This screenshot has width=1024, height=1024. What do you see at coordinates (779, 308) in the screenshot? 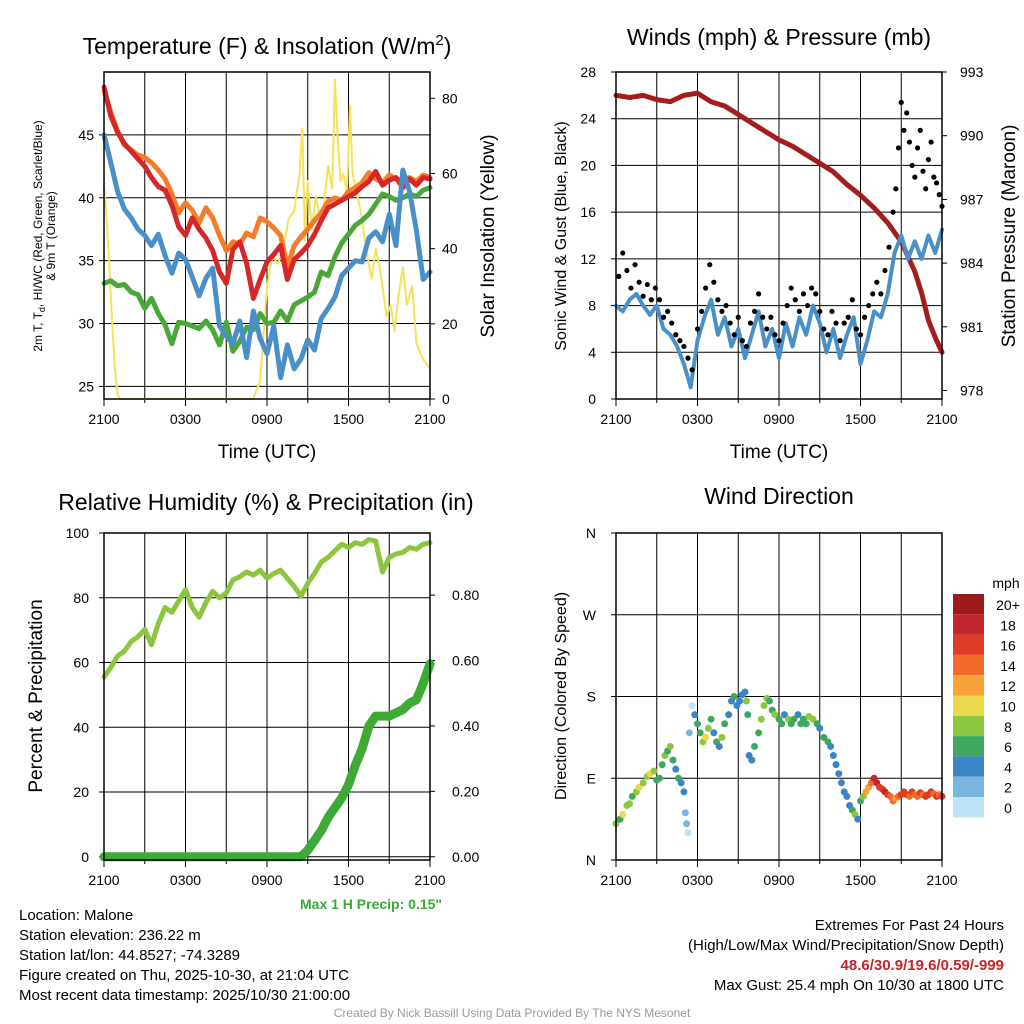
I see `series-line-wind` at bounding box center [779, 308].